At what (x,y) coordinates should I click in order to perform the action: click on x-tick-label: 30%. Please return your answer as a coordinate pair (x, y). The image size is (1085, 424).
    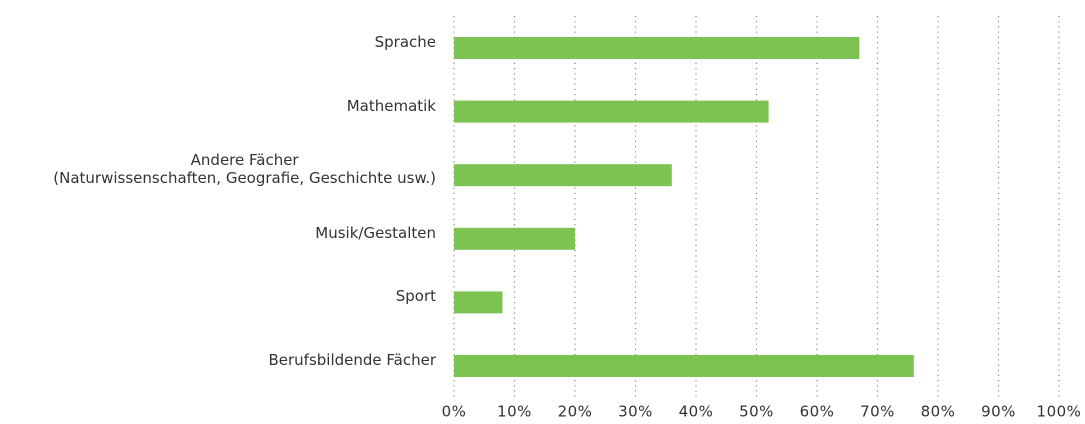
    Looking at the image, I should click on (635, 412).